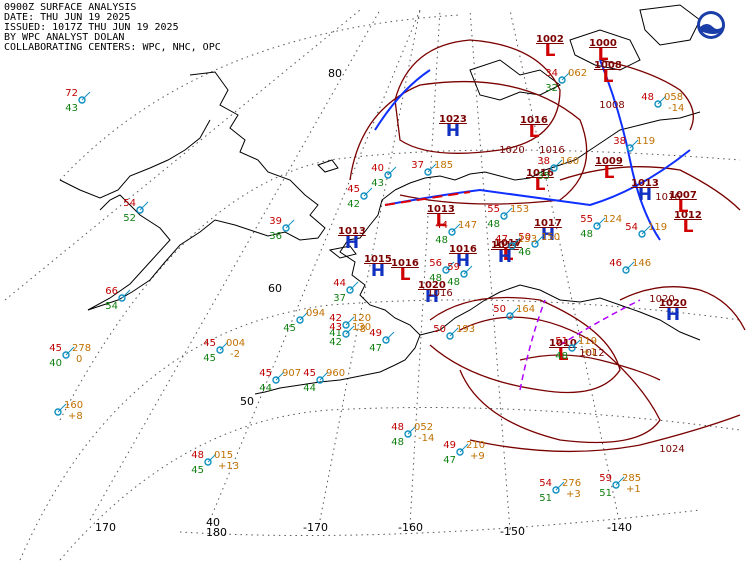 The height and width of the screenshot is (562, 748). I want to click on pressure-value: 960, so click(335, 373).